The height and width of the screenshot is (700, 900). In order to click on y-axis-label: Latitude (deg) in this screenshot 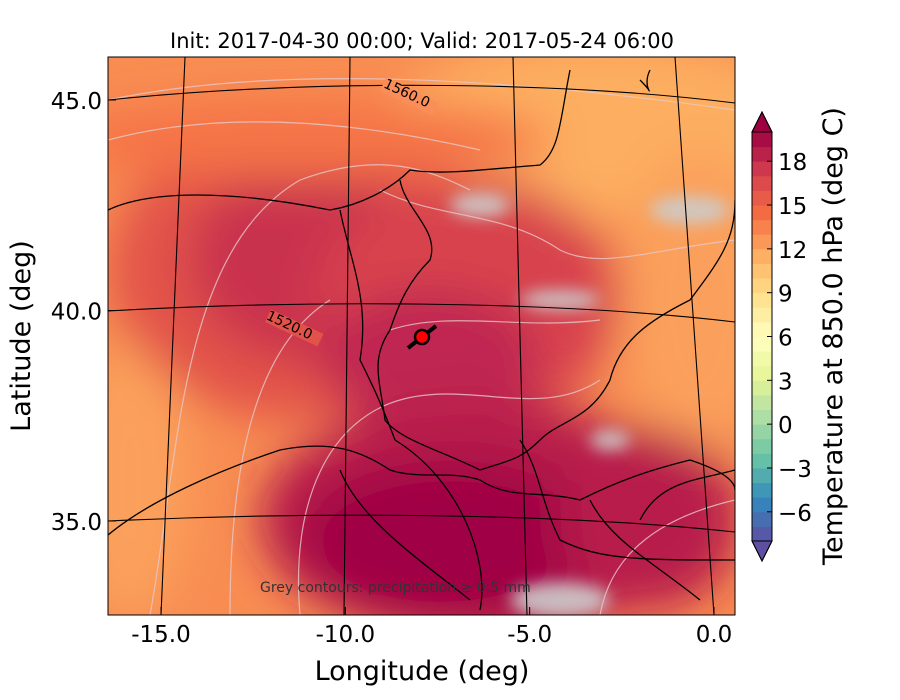, I will do `click(21, 336)`.